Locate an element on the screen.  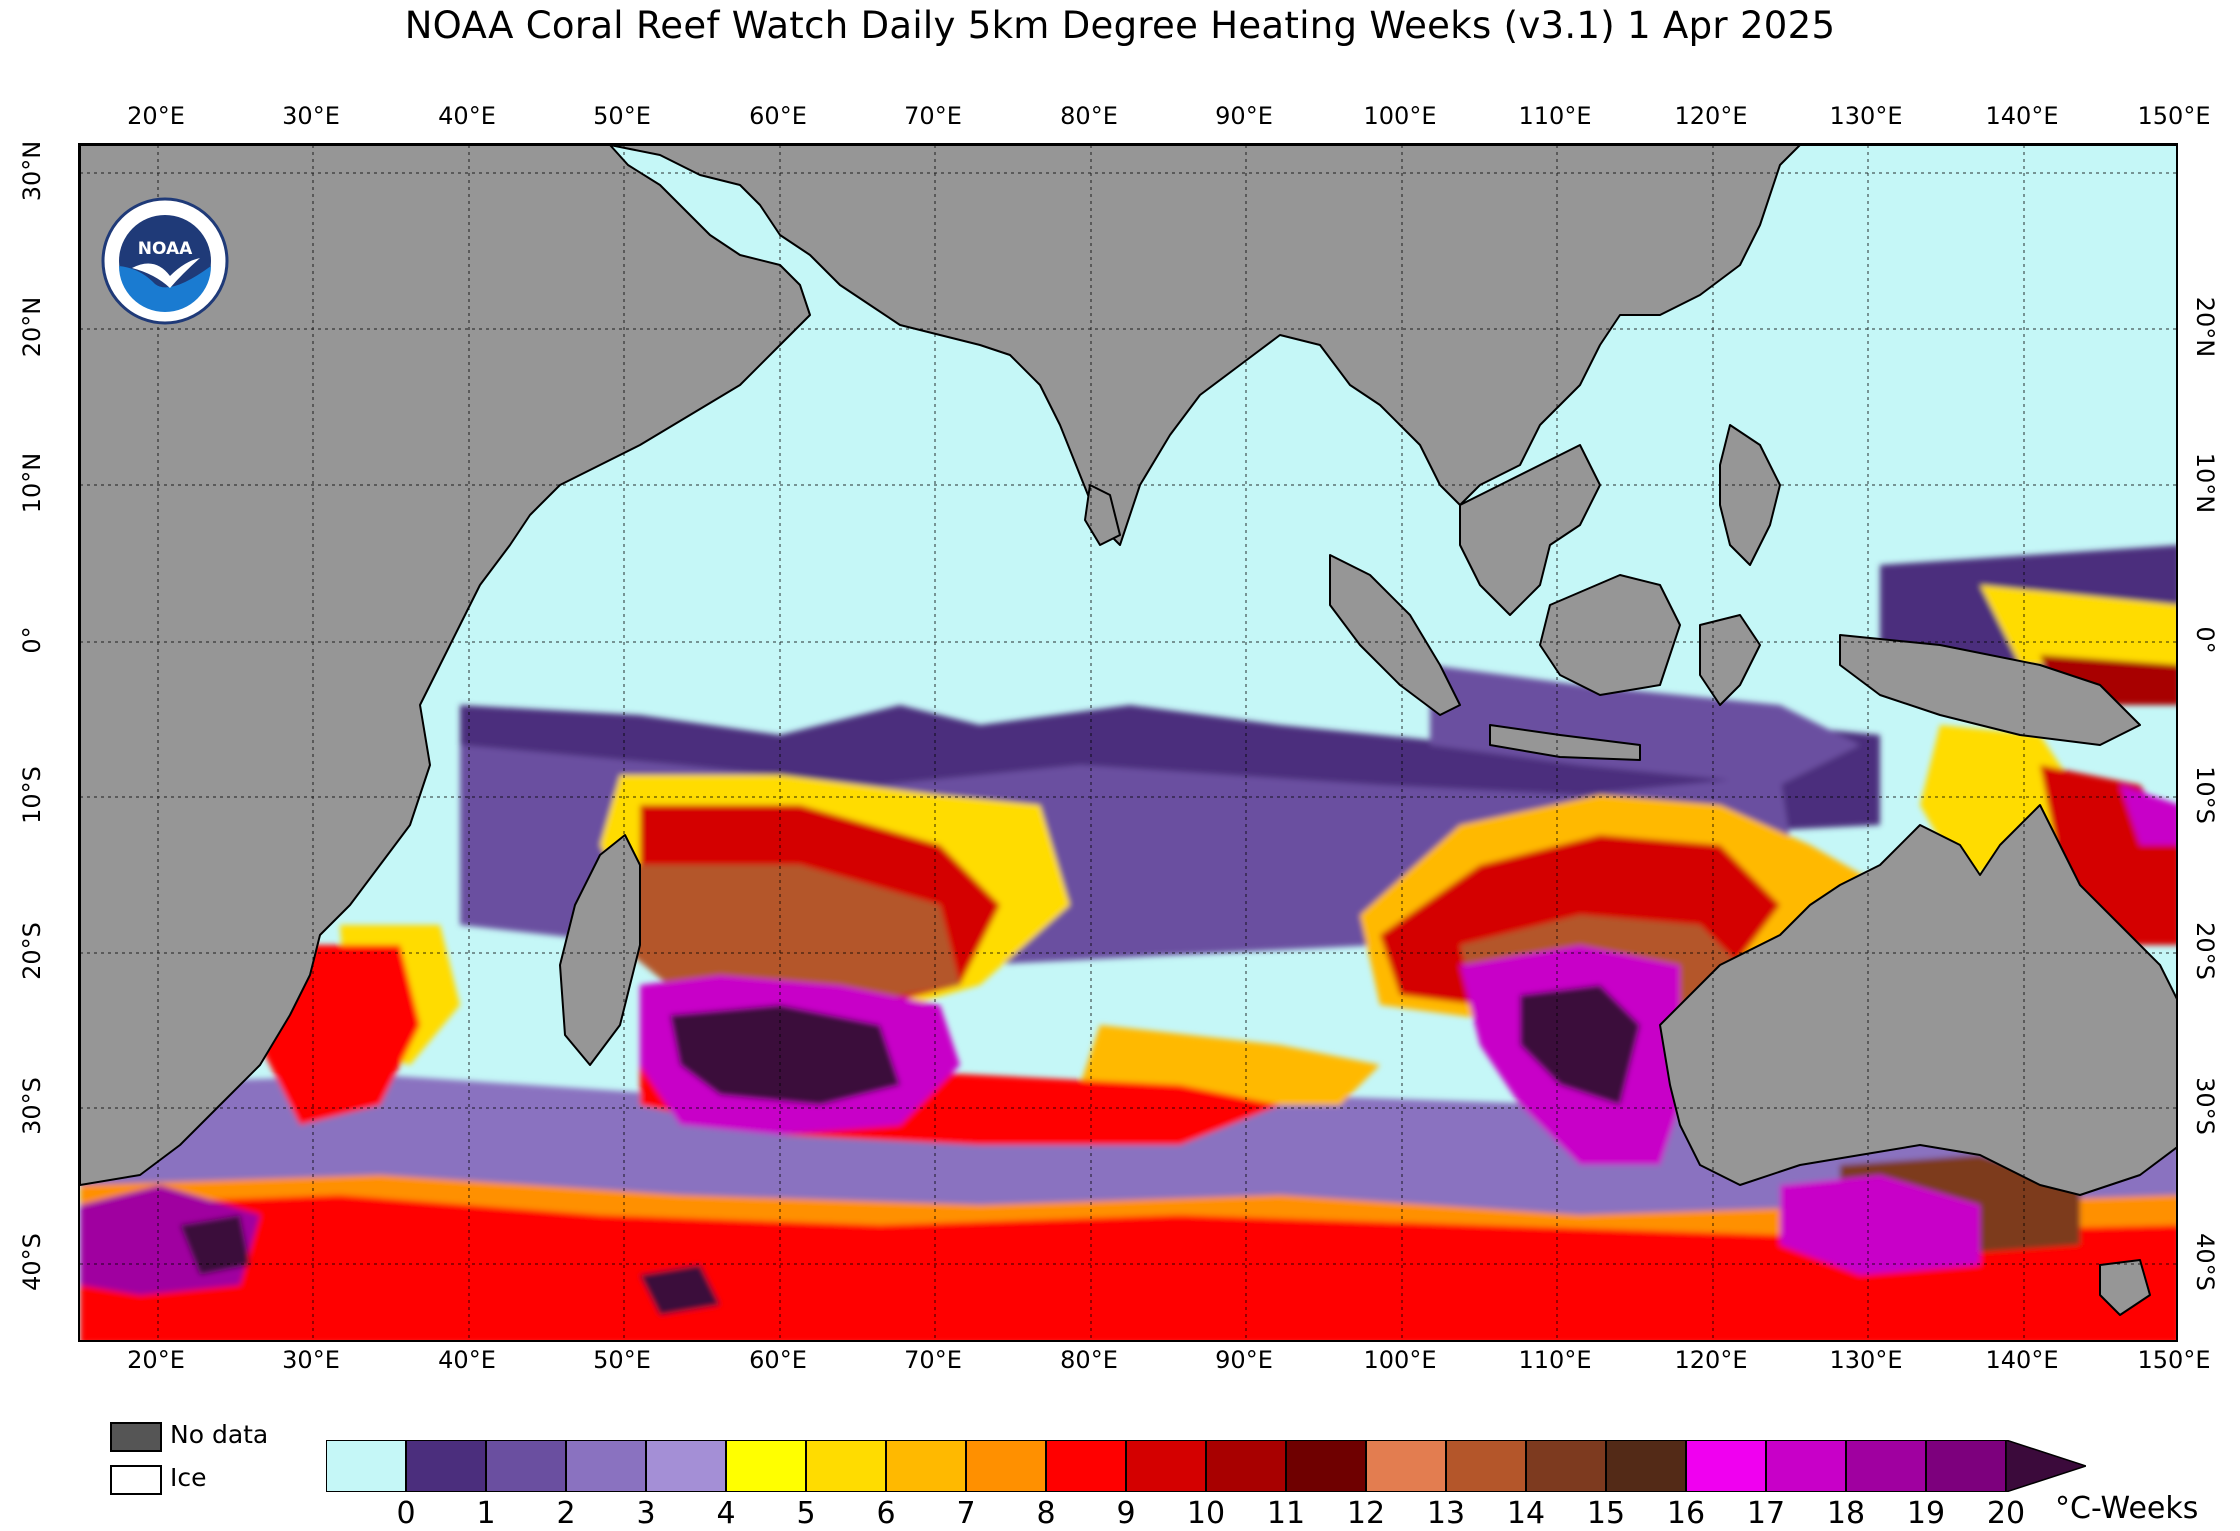
lat-label-left: 20°N is located at coordinates (32, 327).